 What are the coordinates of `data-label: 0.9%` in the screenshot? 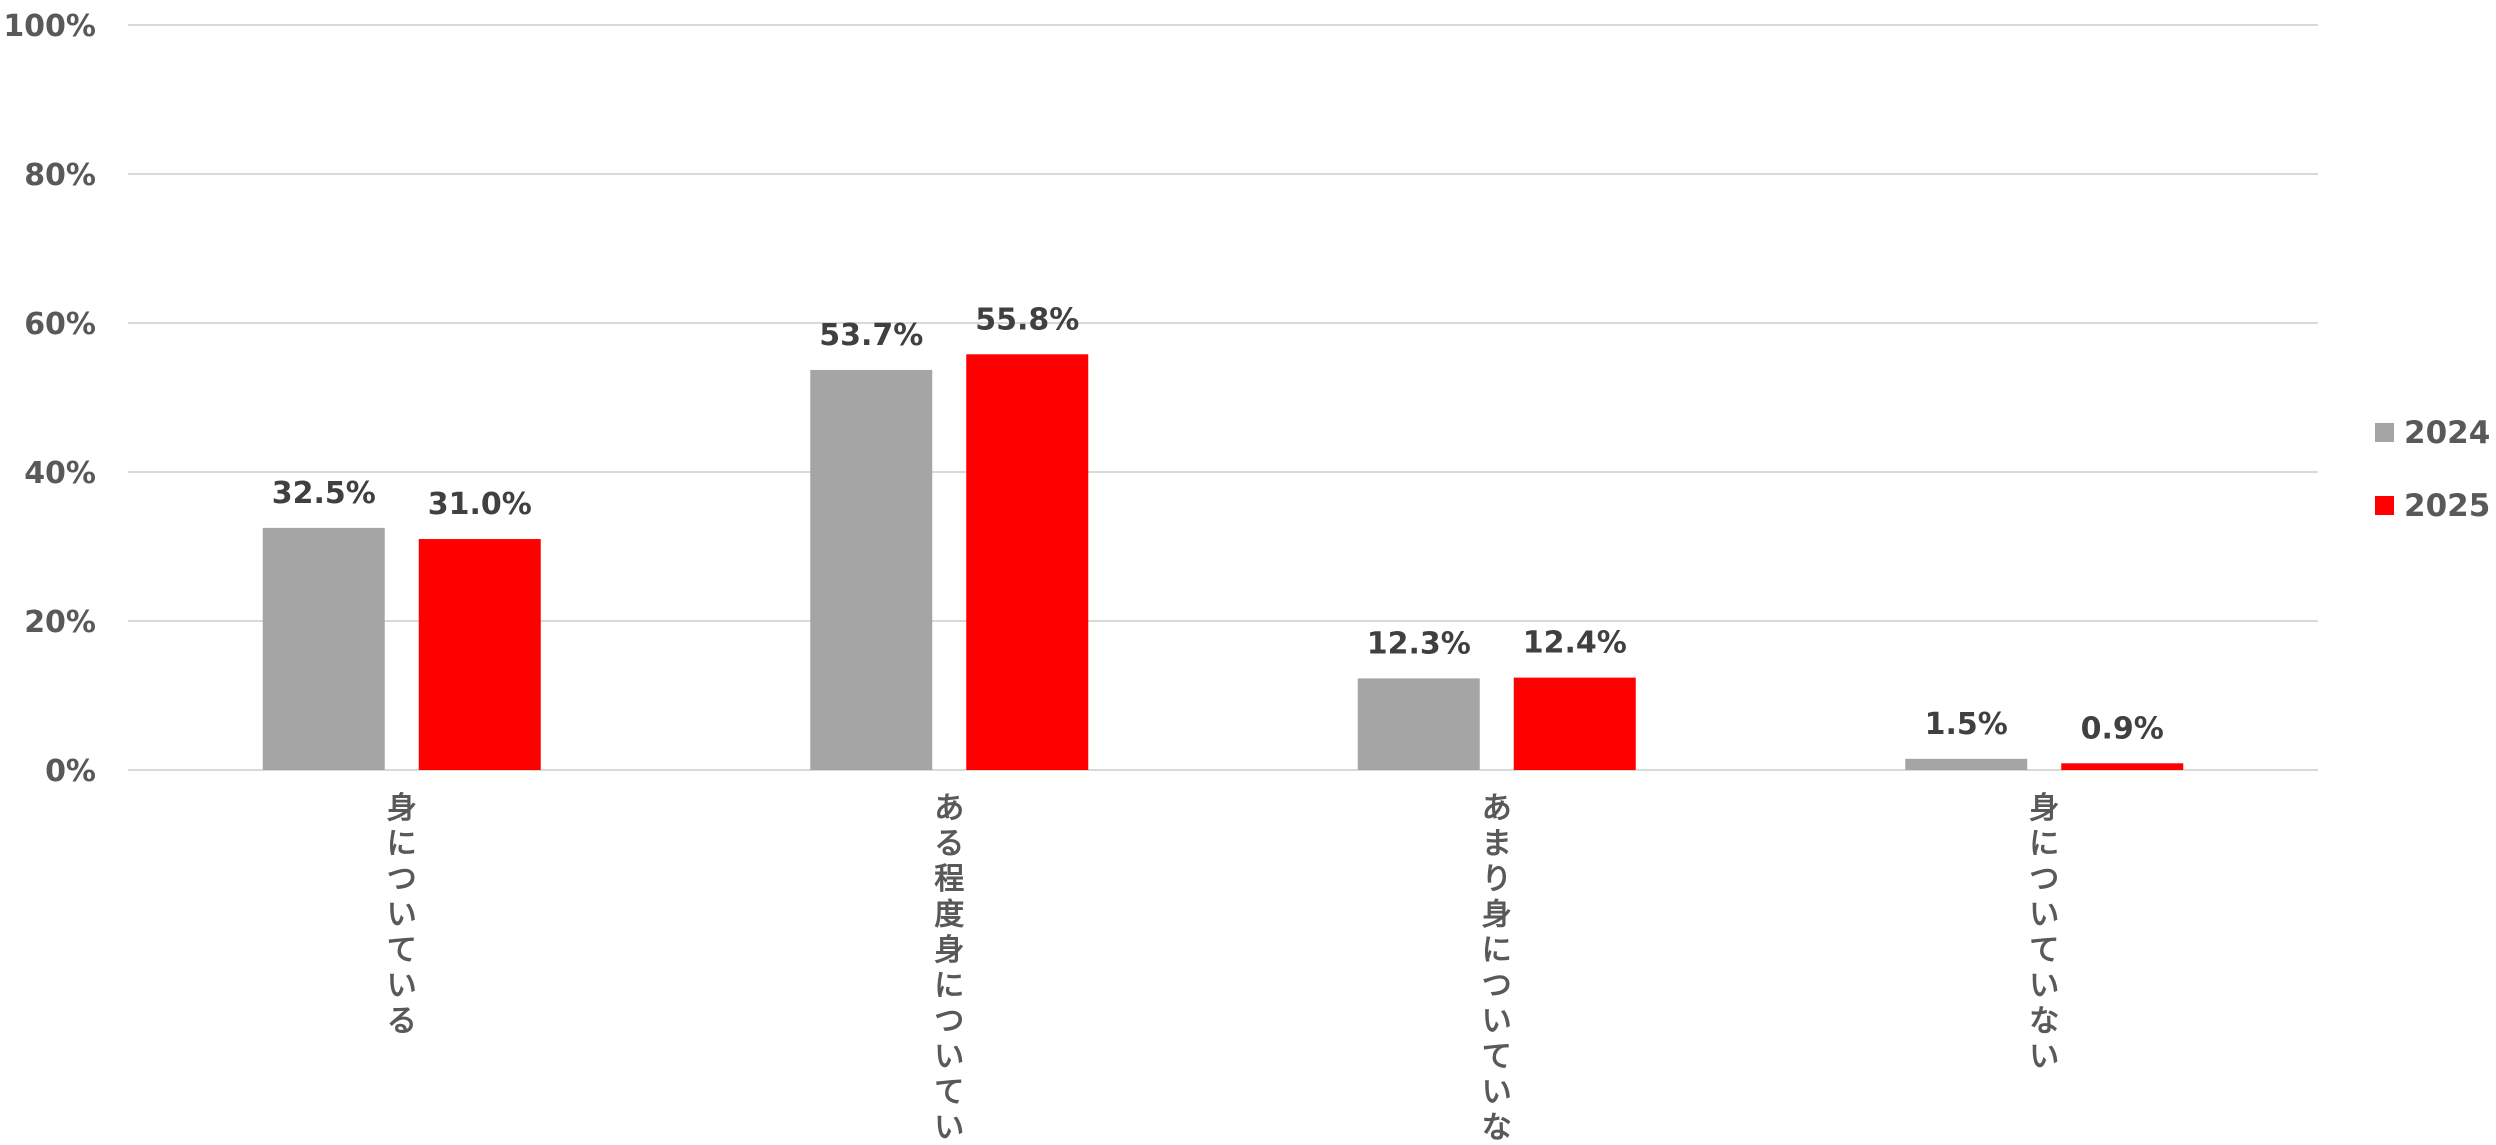 It's located at (2122, 728).